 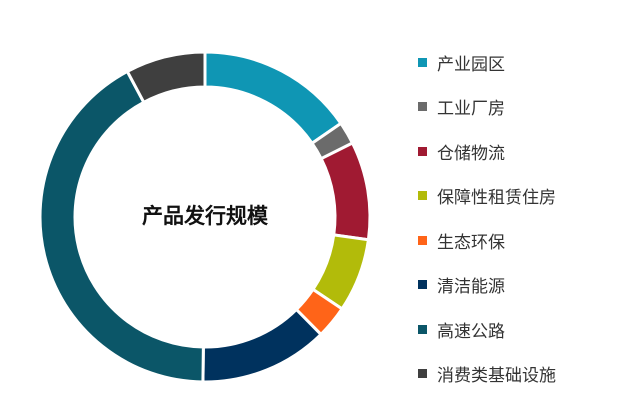 I want to click on legend-item: 生态环保, so click(x=487, y=240).